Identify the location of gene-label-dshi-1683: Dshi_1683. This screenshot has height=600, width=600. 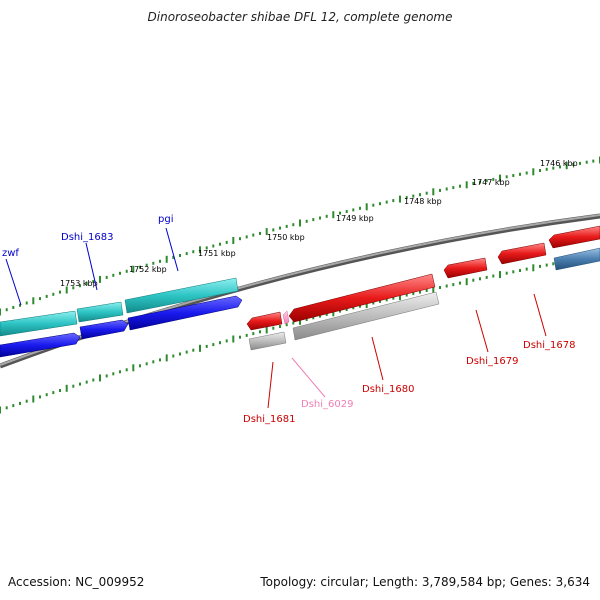
(87, 237).